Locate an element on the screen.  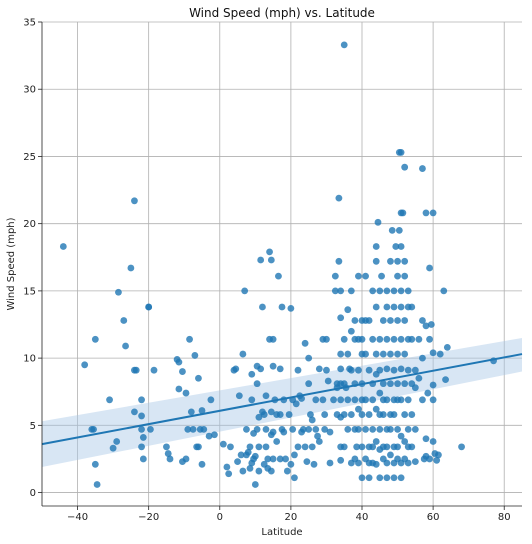
x-tick-label: 0 is located at coordinates (220, 517).